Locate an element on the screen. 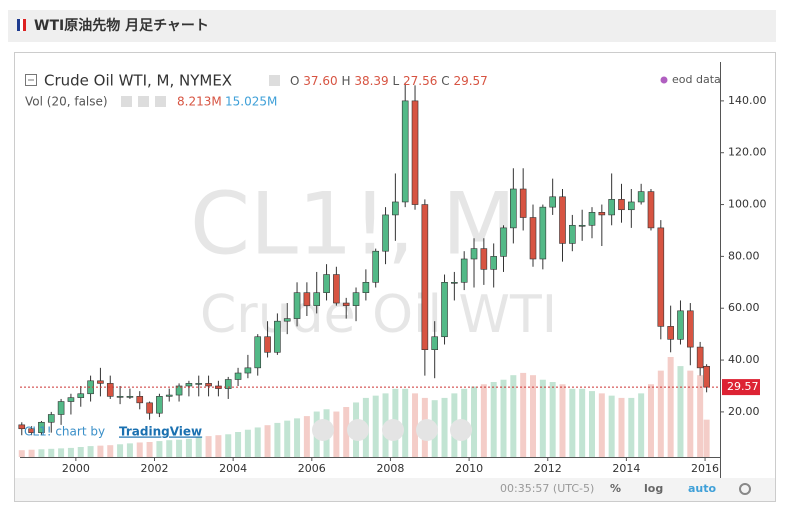  x-tick-label: 2008 is located at coordinates (390, 468).